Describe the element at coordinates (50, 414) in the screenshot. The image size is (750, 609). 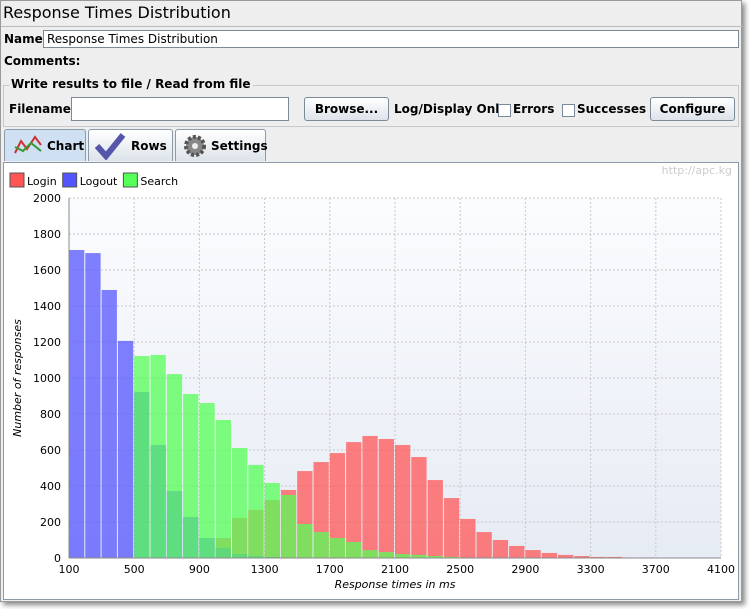
I see `y-tick-label: 800` at that location.